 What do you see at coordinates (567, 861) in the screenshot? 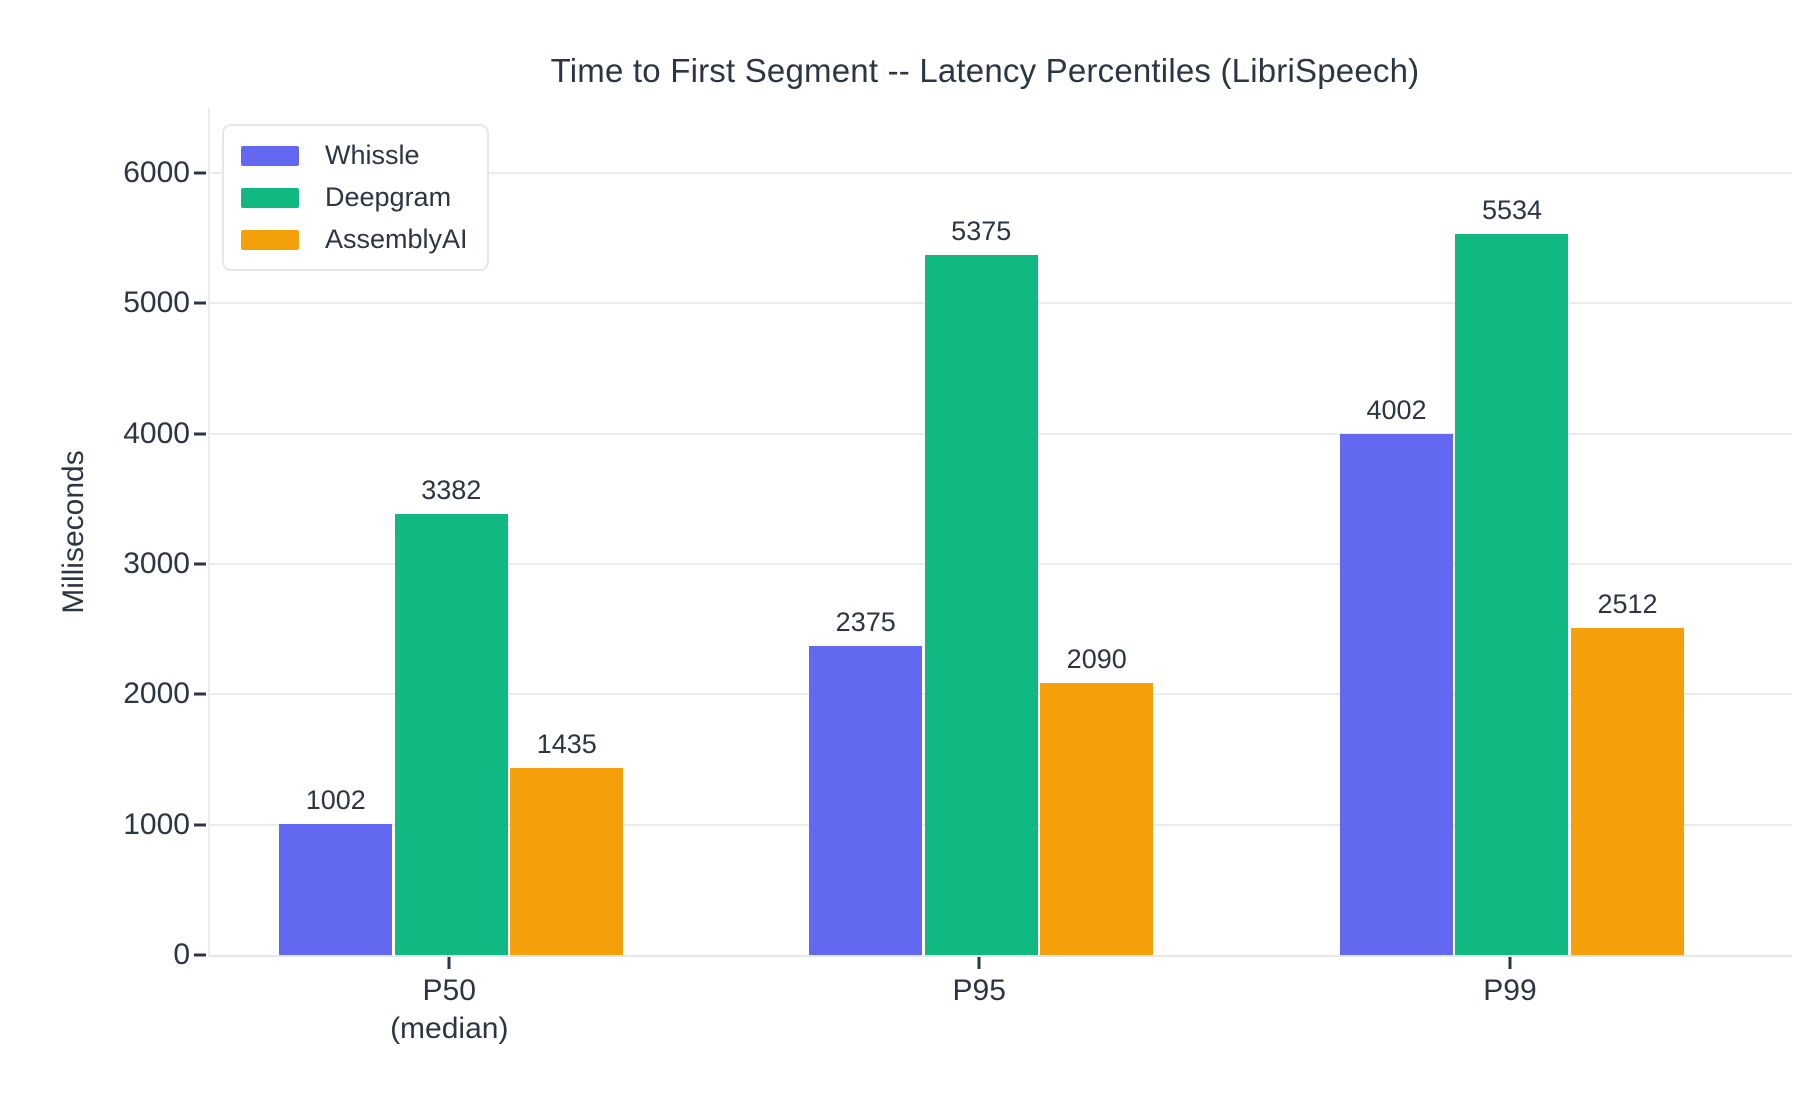
I see `bar-assemblyai-p50` at bounding box center [567, 861].